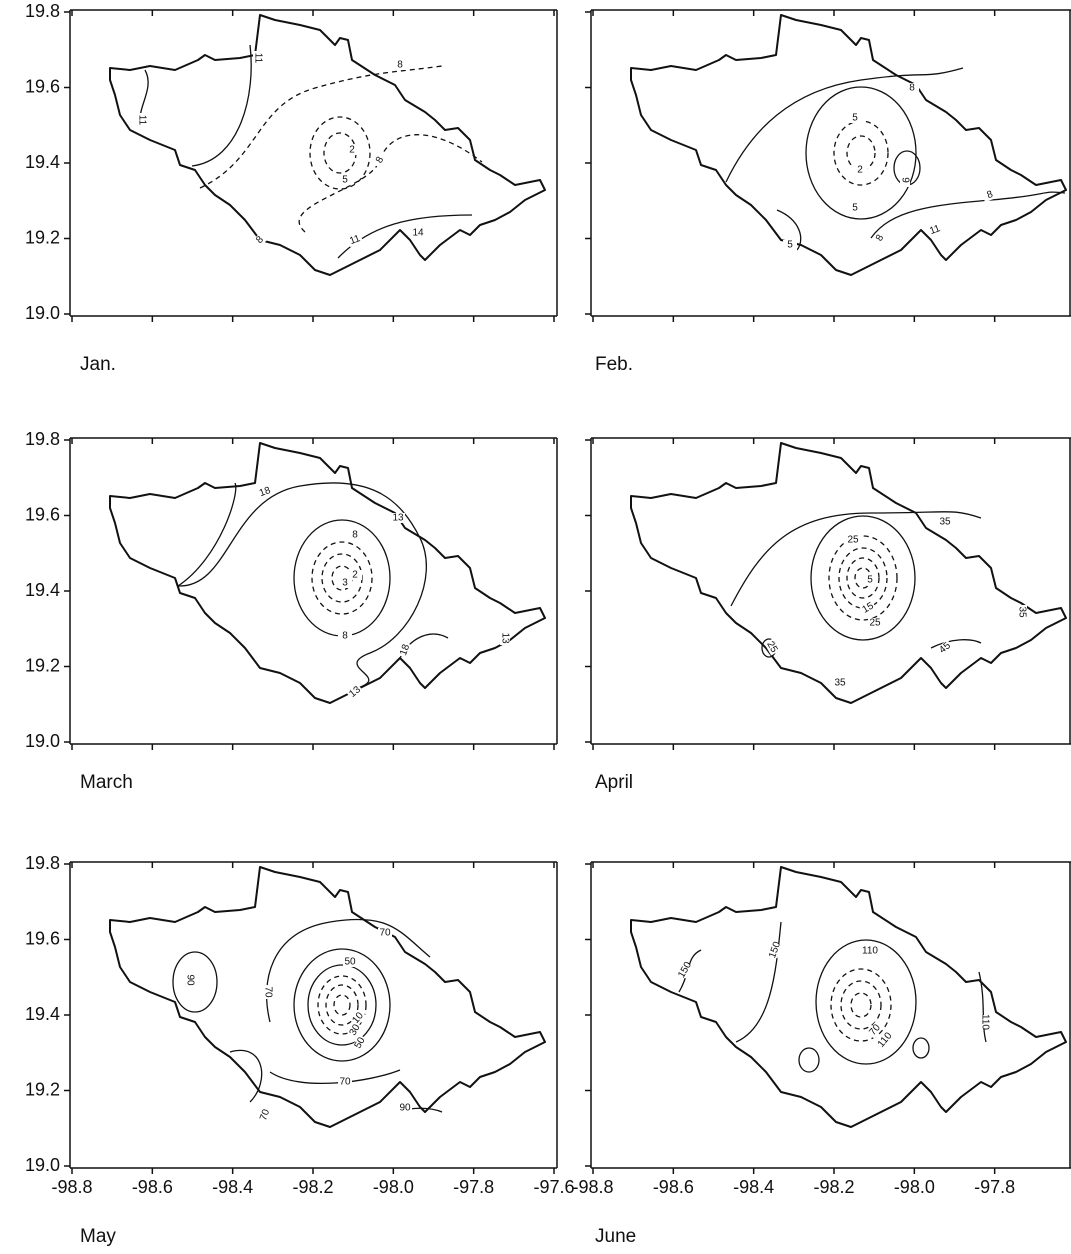  I want to click on panel-frame, so click(313, 163).